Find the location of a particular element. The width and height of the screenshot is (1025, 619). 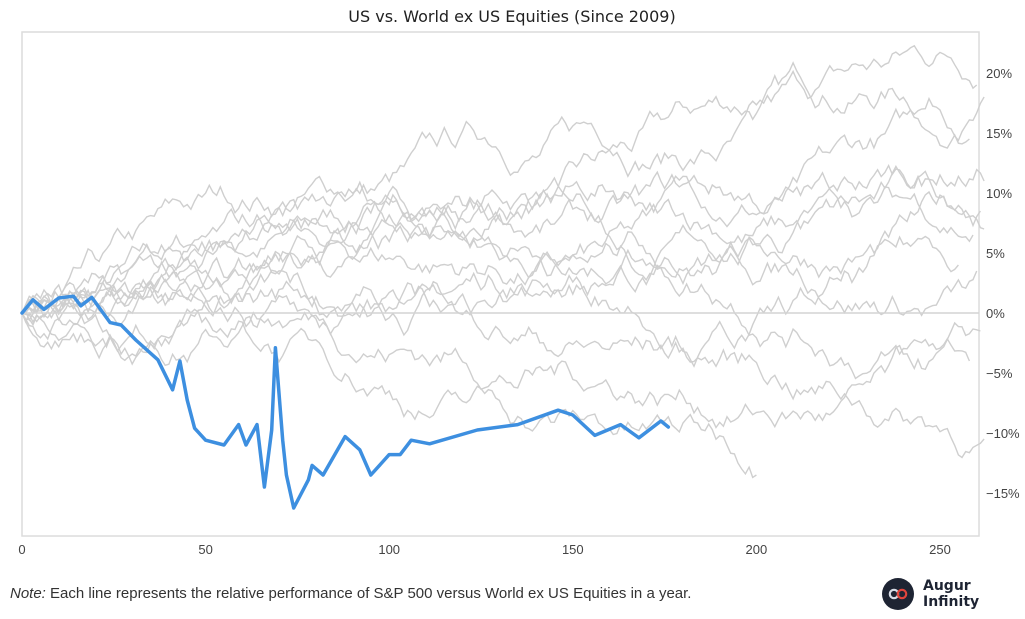

x-tick-label: 200 is located at coordinates (757, 549).